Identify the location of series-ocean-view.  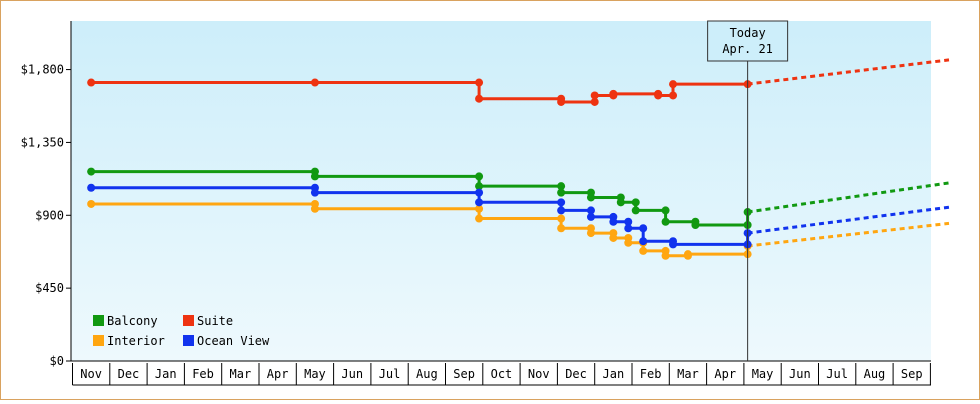
(518, 216).